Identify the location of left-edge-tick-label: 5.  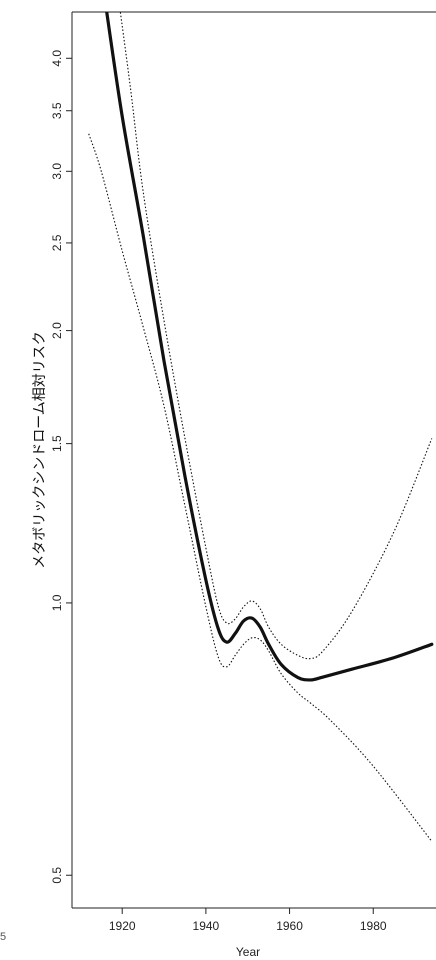
(3, 937).